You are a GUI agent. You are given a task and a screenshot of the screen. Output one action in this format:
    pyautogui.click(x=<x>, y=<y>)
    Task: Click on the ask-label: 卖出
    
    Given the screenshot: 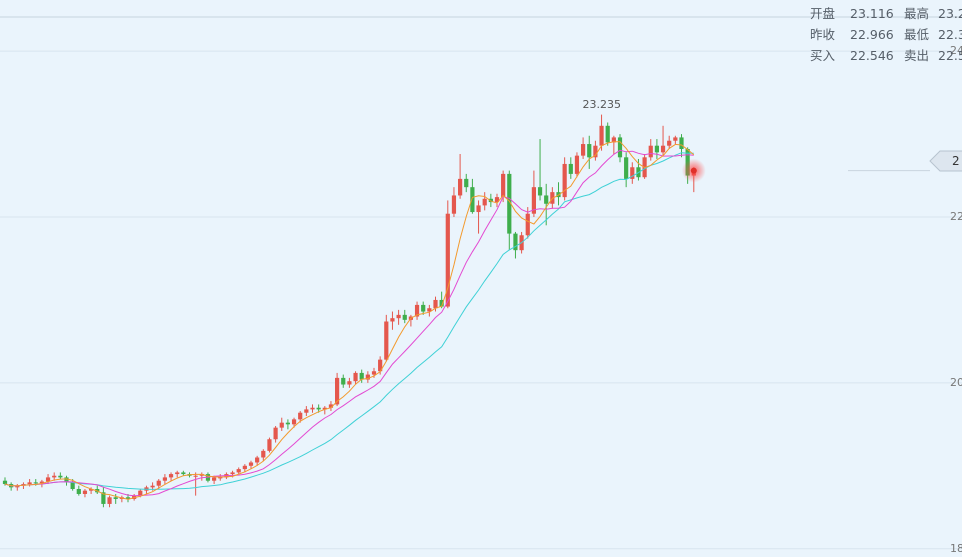 What is the action you would take?
    pyautogui.click(x=917, y=55)
    